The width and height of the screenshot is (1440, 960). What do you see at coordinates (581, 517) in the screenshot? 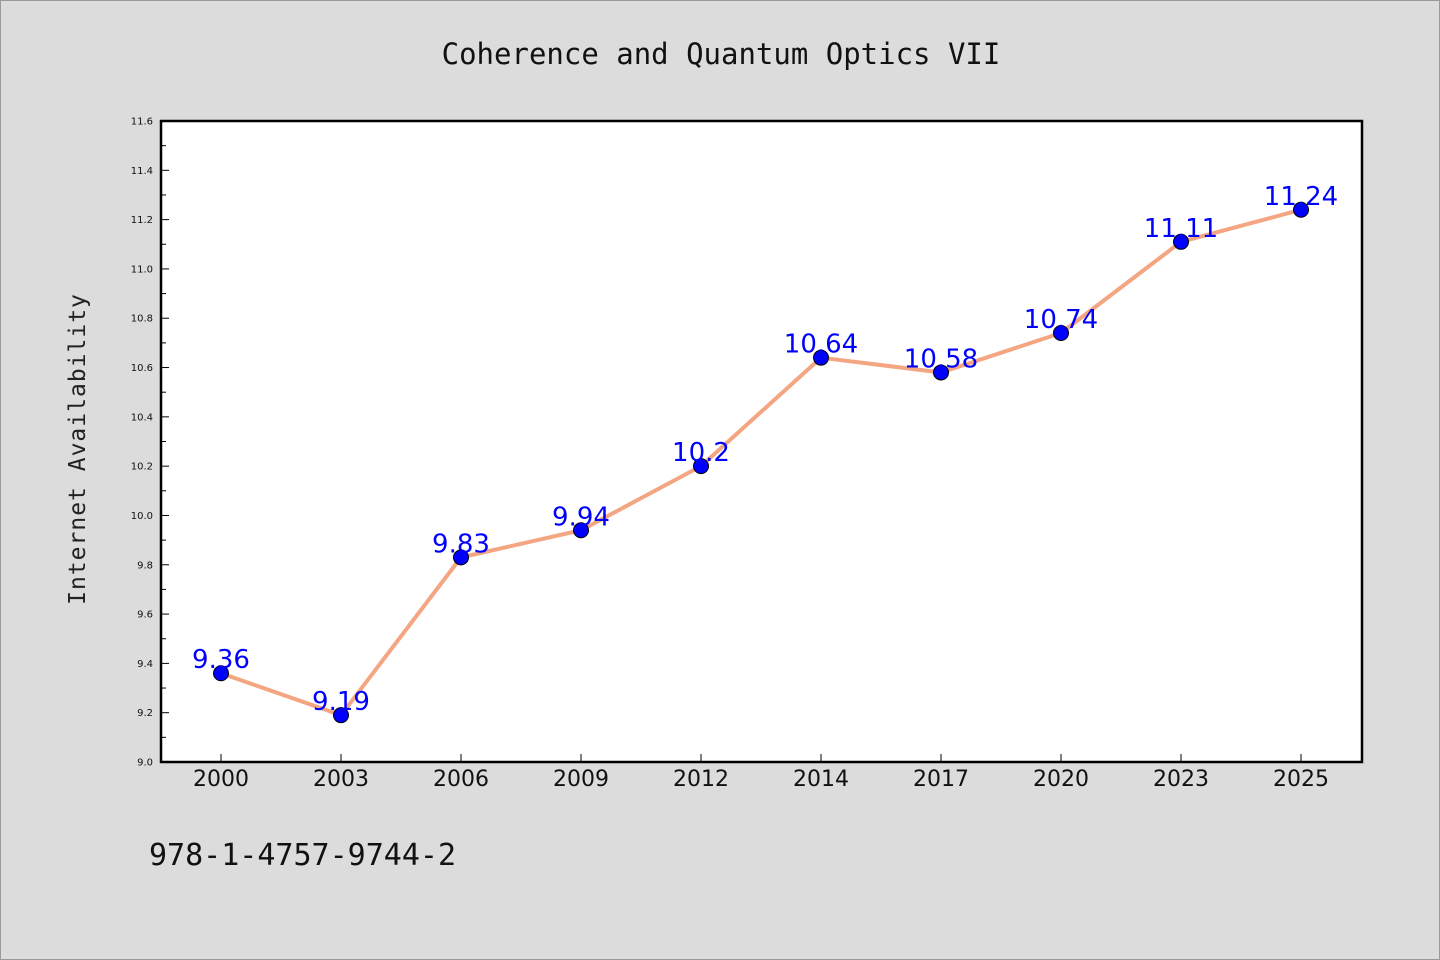
I see `data-label: 9.94` at bounding box center [581, 517].